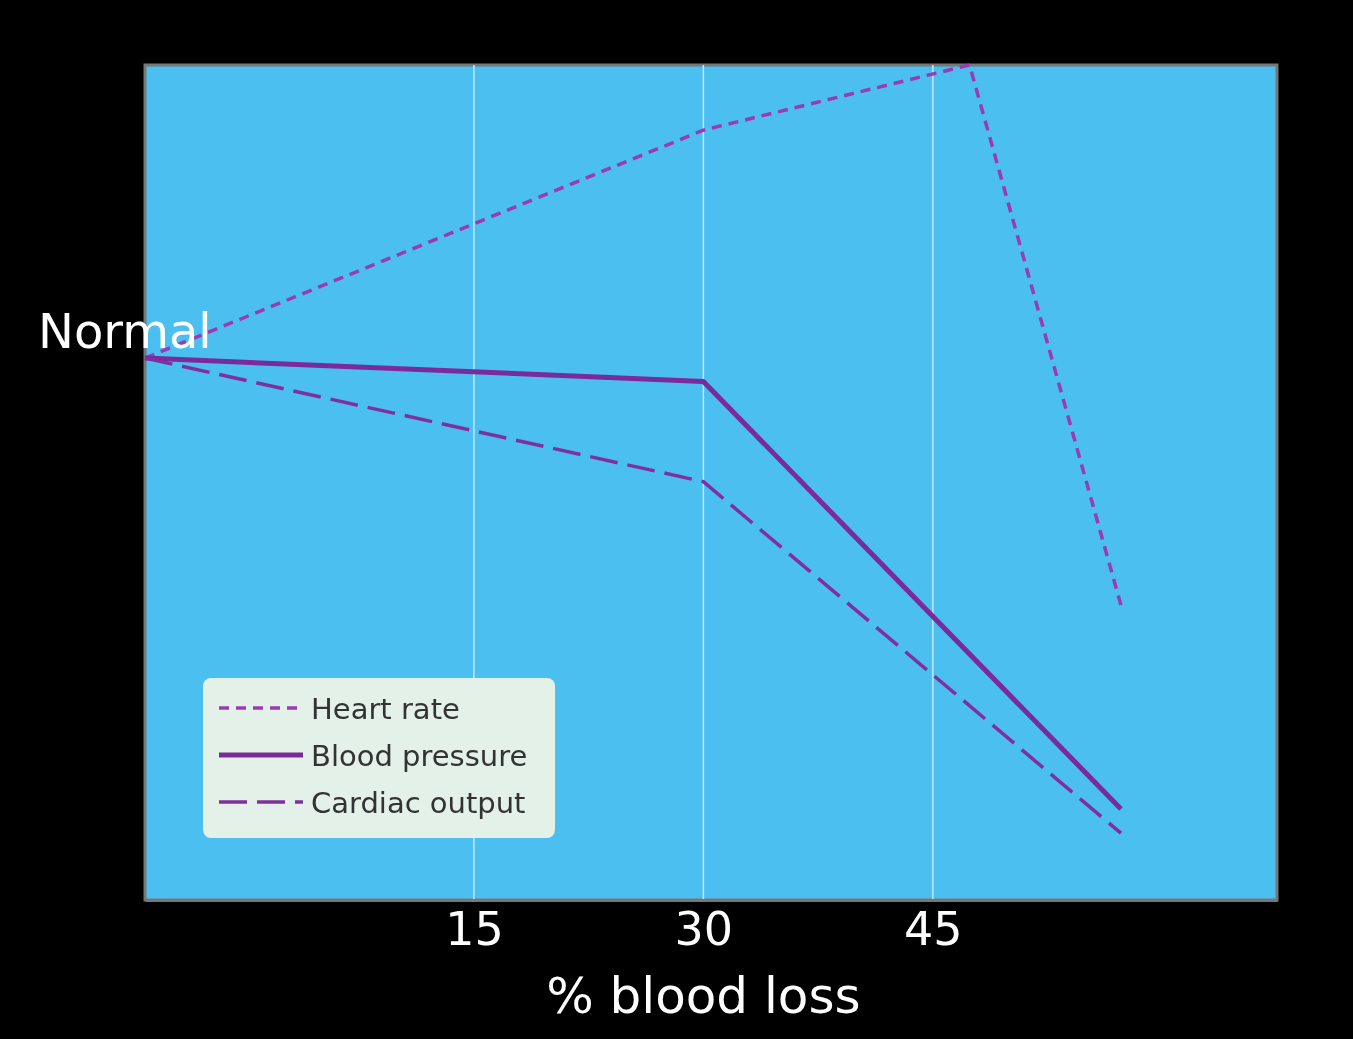  I want to click on x-tick-label: 30, so click(704, 928).